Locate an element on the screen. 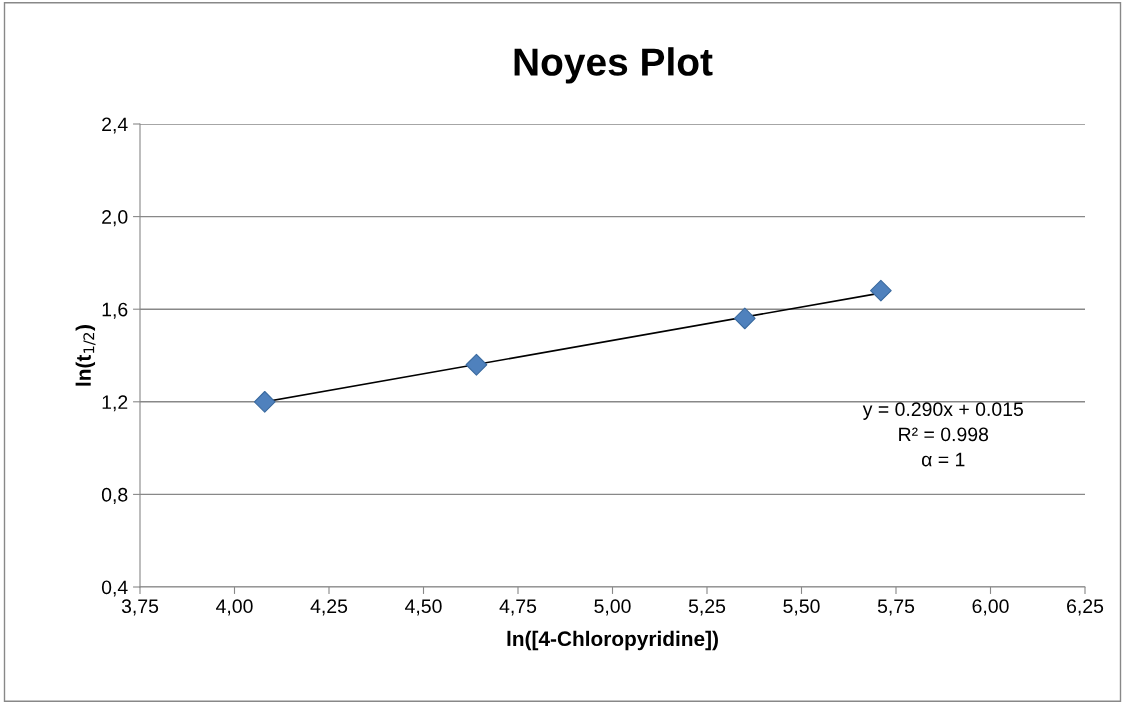 This screenshot has height=704, width=1125. x-tick-label: 5,00 is located at coordinates (612, 607).